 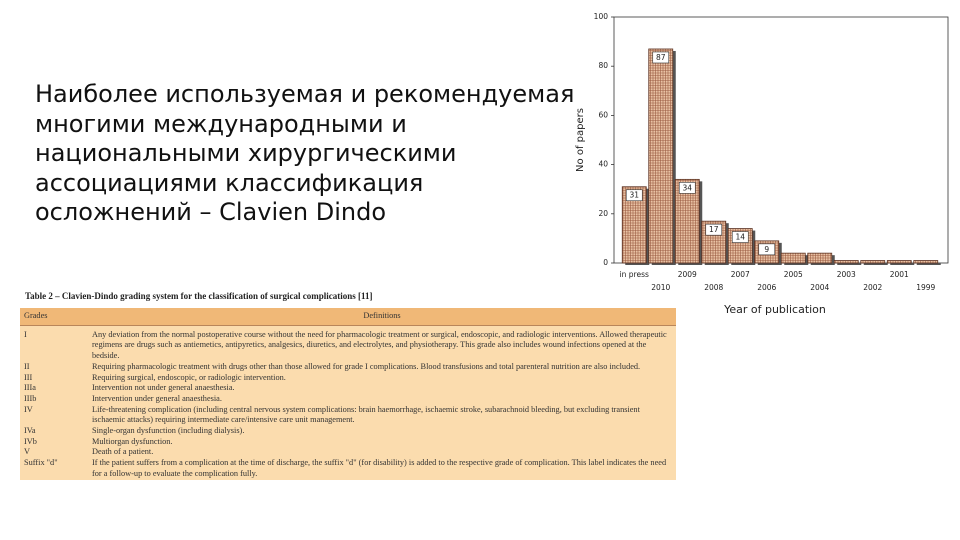 What do you see at coordinates (603, 65) in the screenshot?
I see `y-tick-label: 80` at bounding box center [603, 65].